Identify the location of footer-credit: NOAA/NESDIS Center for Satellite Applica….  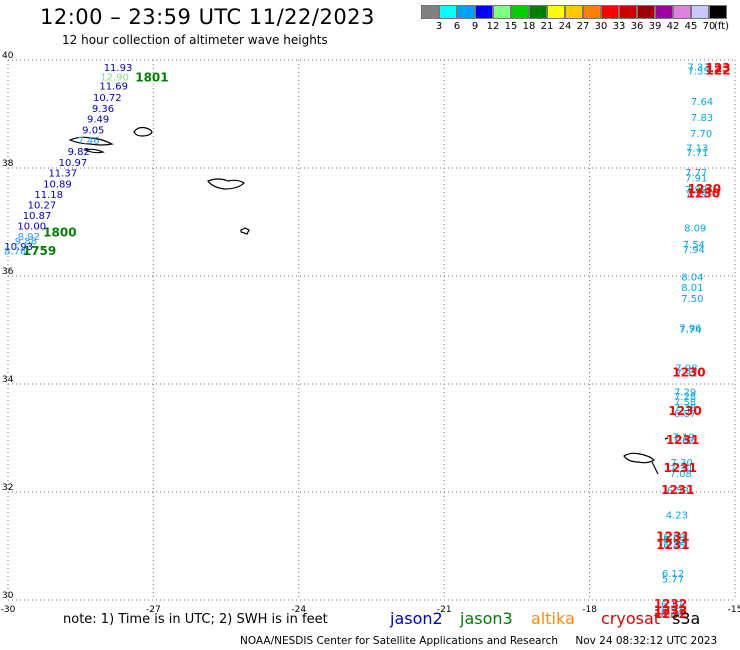
(478, 641).